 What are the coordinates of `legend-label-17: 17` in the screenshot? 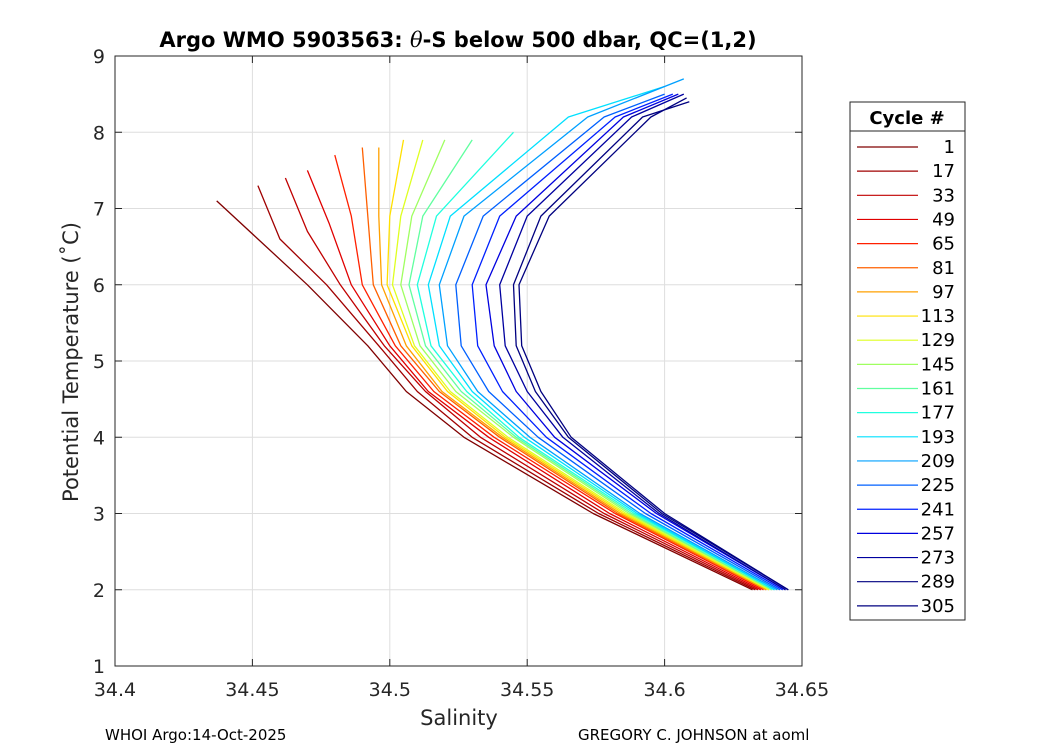 It's located at (943, 171).